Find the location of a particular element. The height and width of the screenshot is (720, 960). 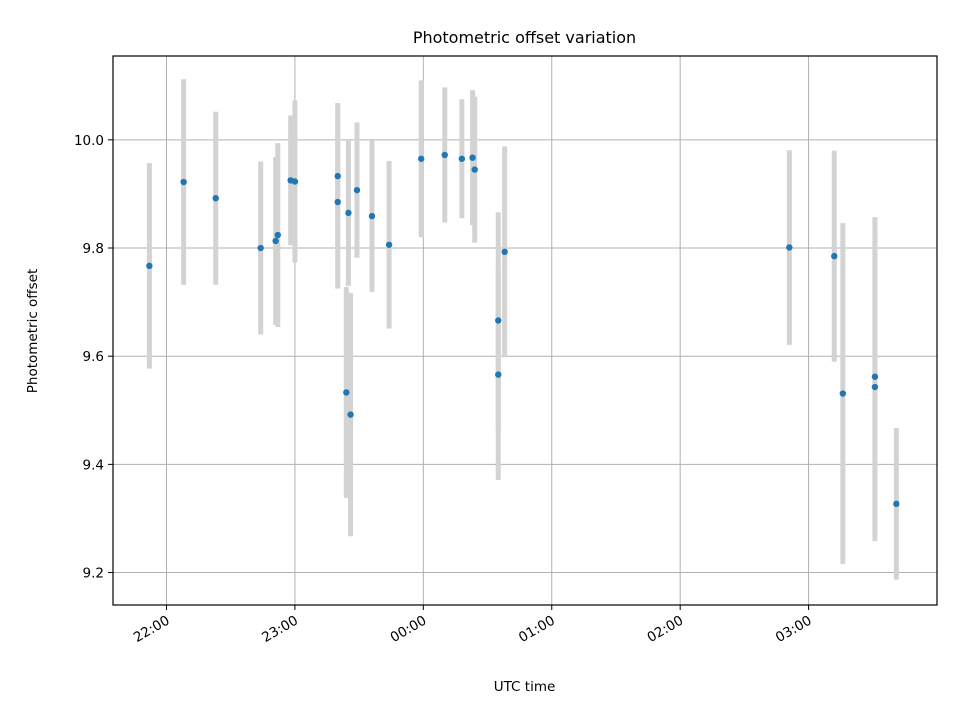

y-tick-label: 9.2 is located at coordinates (93, 574).